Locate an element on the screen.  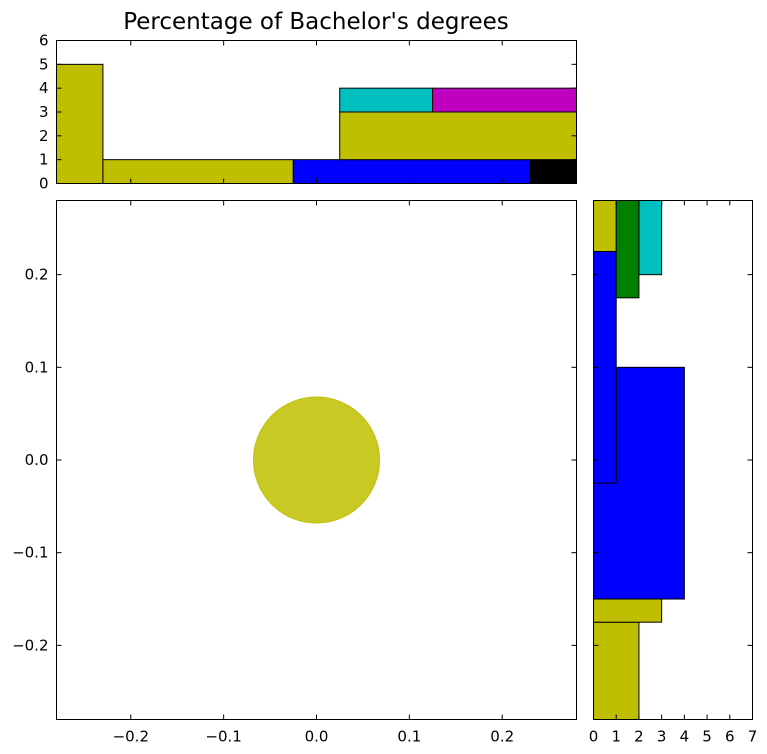
scatter-points is located at coordinates (316, 460).